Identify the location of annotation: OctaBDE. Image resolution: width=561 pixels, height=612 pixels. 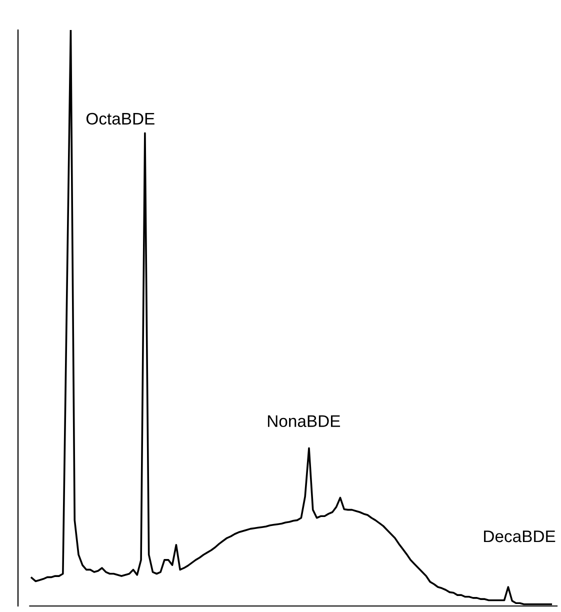
(120, 118).